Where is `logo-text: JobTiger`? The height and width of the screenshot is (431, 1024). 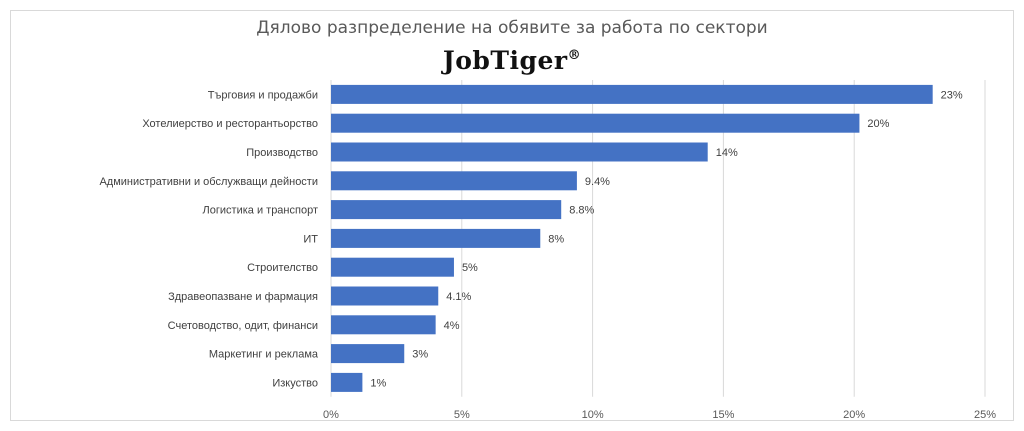
logo-text: JobTiger is located at coordinates (505, 60).